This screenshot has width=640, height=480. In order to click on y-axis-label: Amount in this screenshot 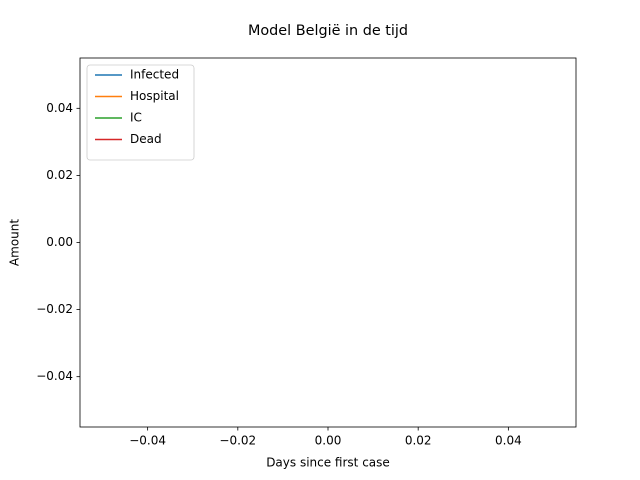, I will do `click(15, 242)`.